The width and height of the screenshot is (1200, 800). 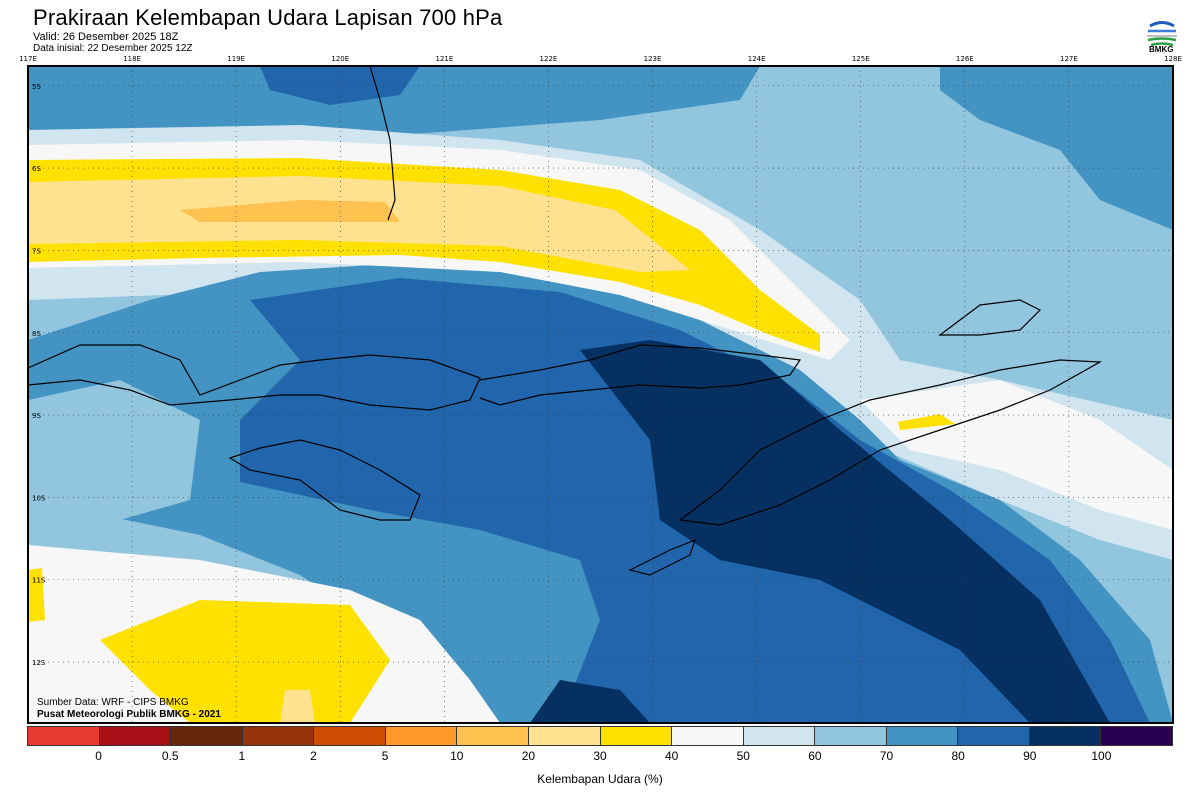 I want to click on field-70-80-north, so click(x=394, y=103).